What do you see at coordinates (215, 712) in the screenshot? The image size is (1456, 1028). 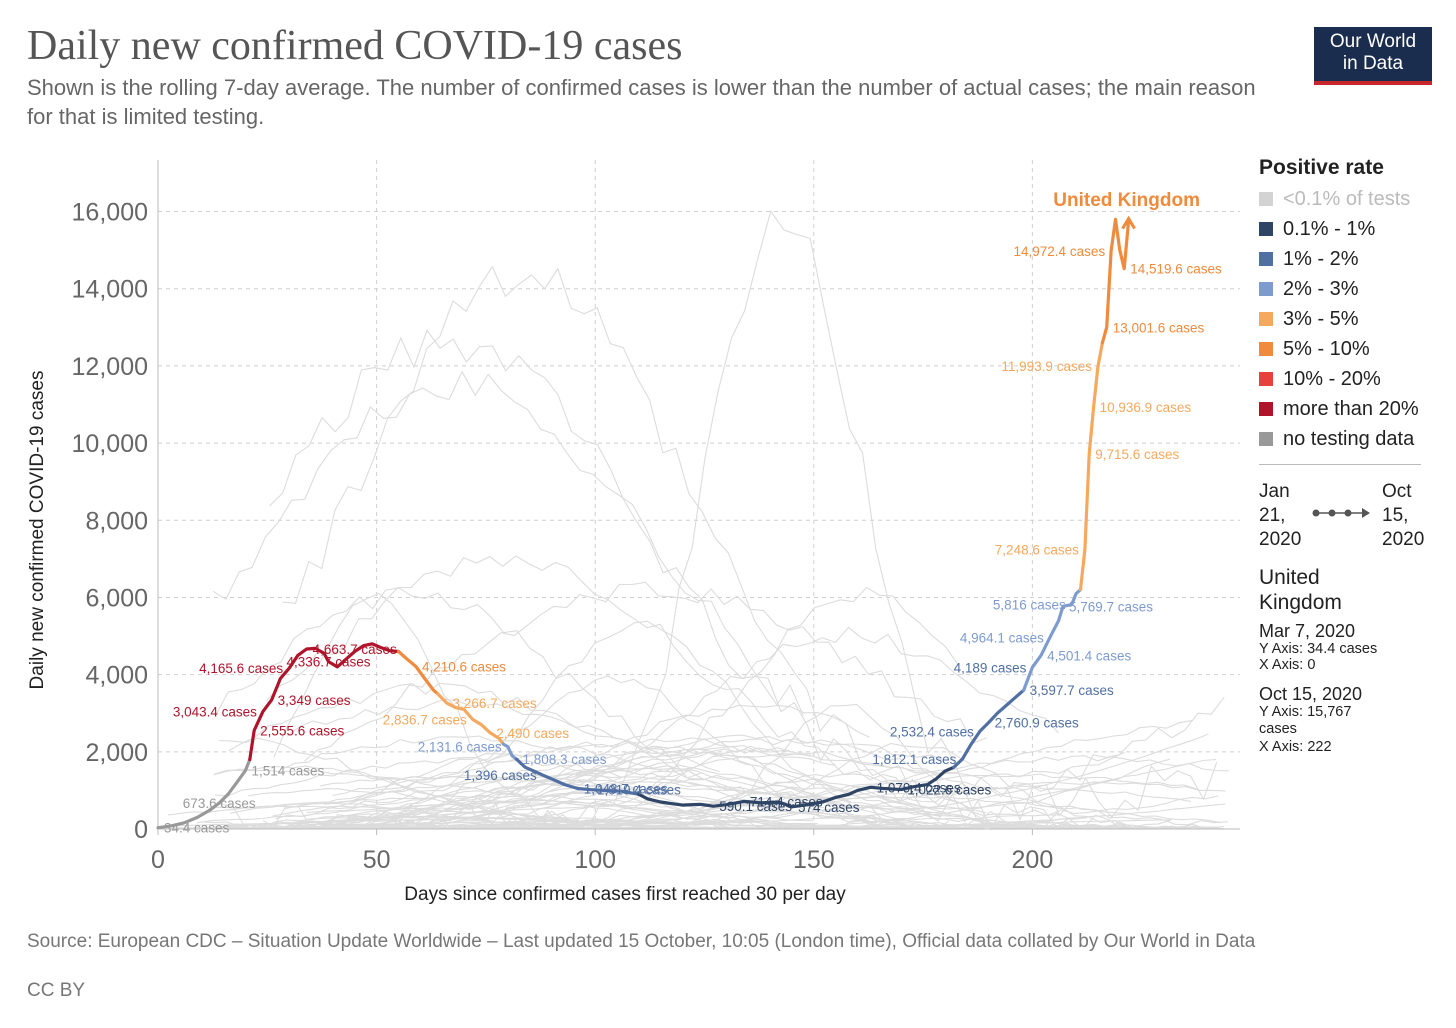 I see `data-label: 3,043.4 cases` at bounding box center [215, 712].